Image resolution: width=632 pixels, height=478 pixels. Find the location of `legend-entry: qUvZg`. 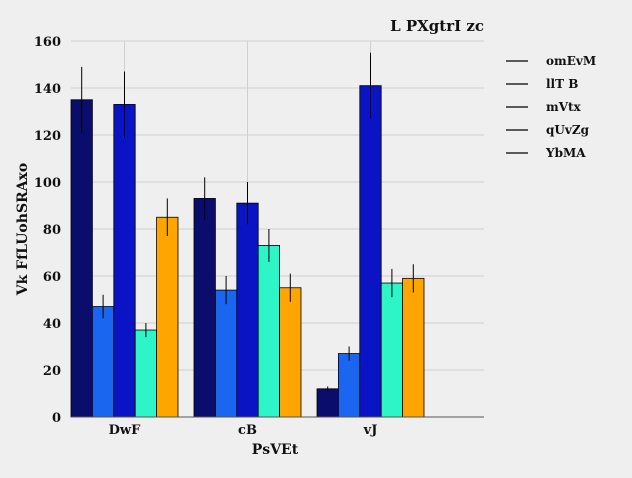

legend-entry: qUvZg is located at coordinates (568, 130).